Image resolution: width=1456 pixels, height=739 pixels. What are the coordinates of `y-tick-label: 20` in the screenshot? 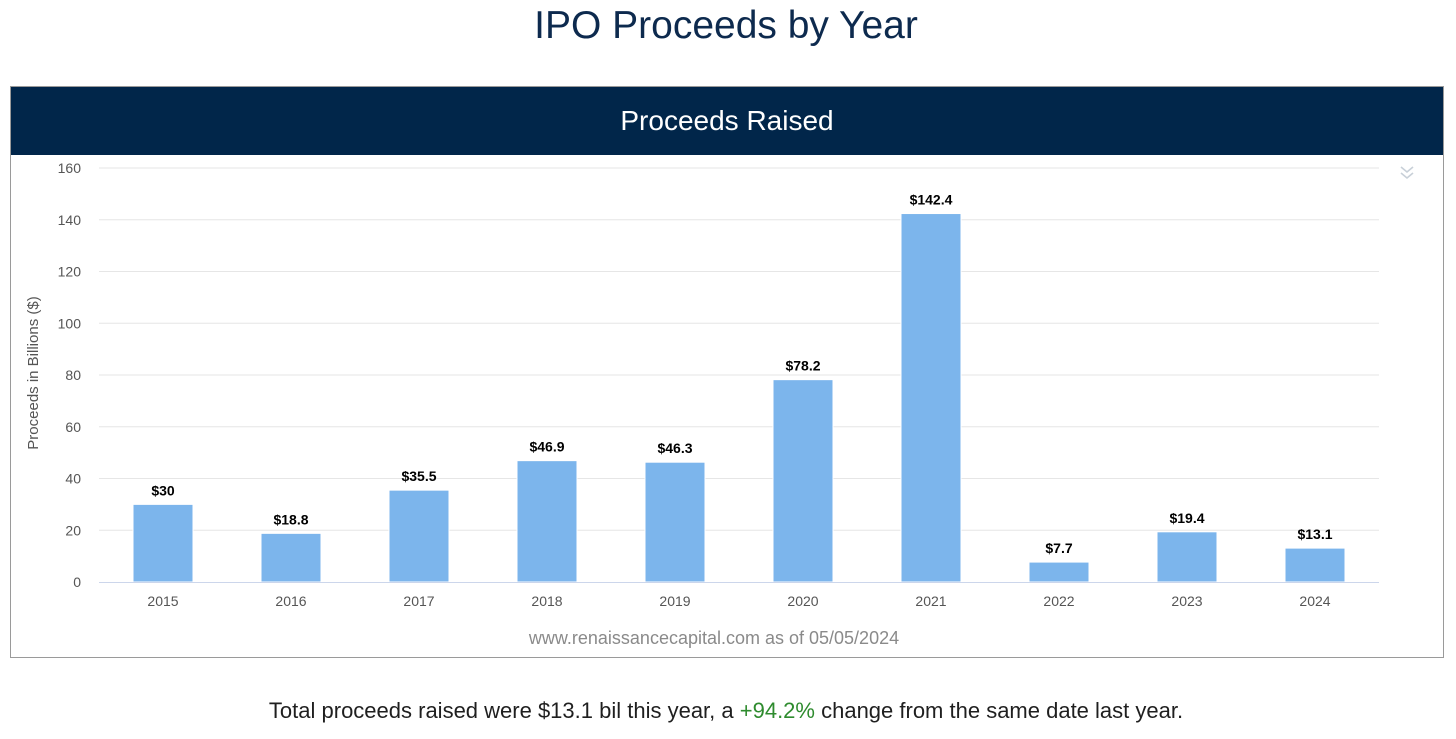 It's located at (73, 530).